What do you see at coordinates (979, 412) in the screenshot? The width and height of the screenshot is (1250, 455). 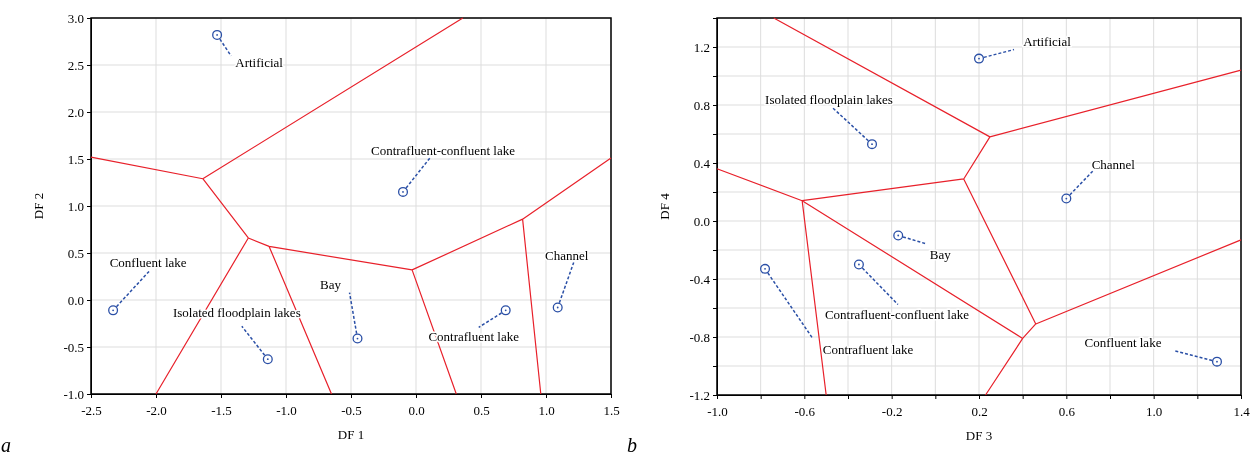 I see `x-tick-label: 0.2` at bounding box center [979, 412].